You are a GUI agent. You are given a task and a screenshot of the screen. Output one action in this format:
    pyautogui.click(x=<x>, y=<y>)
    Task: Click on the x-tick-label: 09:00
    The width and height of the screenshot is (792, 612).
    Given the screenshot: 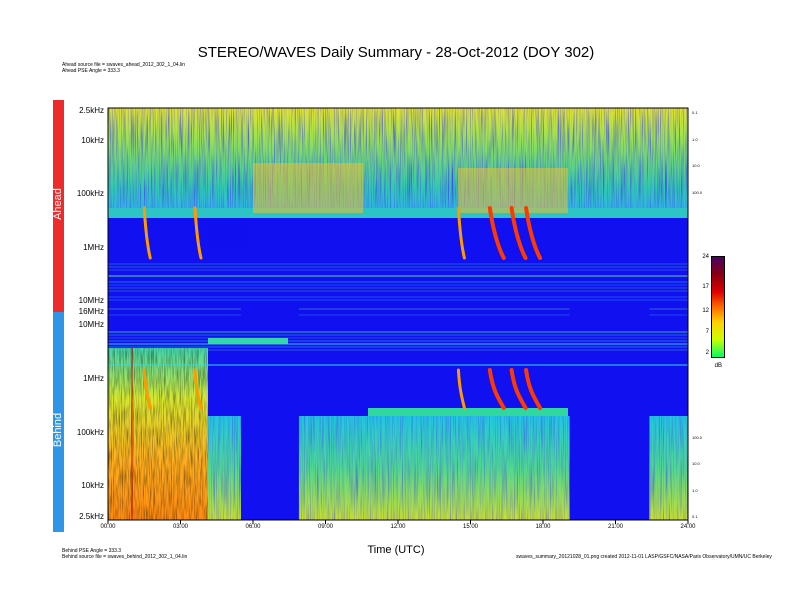 What is the action you would take?
    pyautogui.click(x=325, y=527)
    